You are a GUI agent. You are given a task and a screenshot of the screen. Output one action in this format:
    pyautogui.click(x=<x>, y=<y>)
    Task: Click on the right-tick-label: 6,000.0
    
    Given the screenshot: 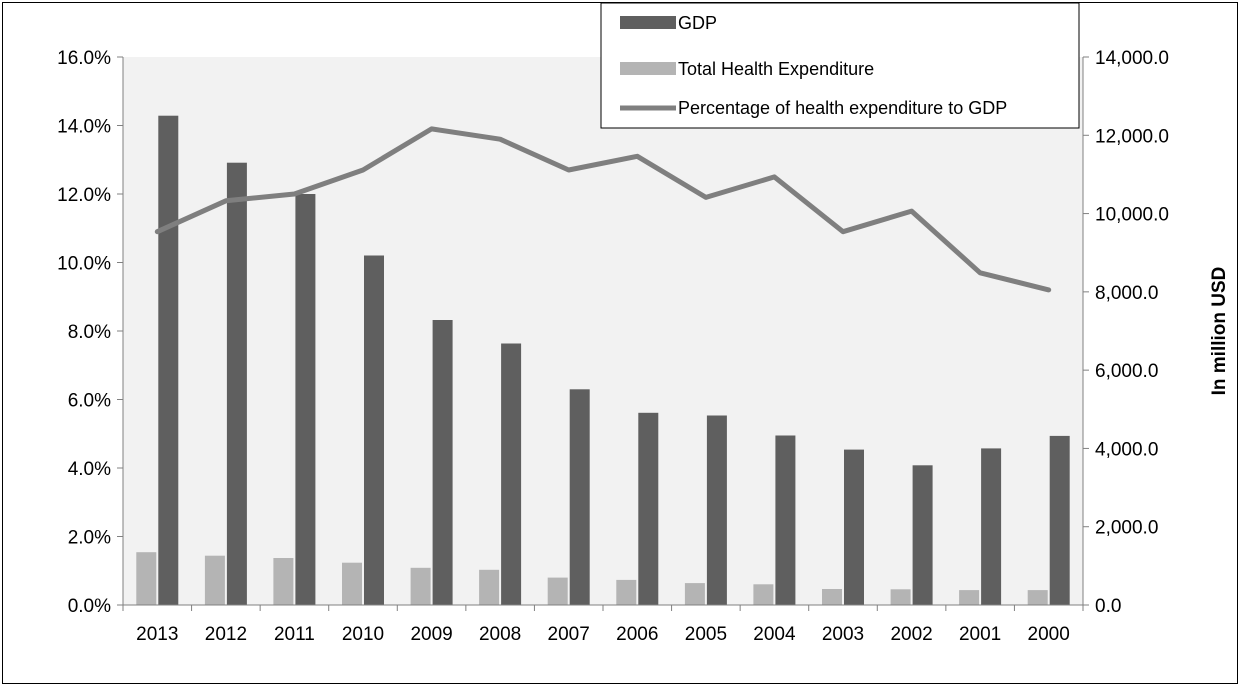 What is the action you would take?
    pyautogui.click(x=1126, y=371)
    